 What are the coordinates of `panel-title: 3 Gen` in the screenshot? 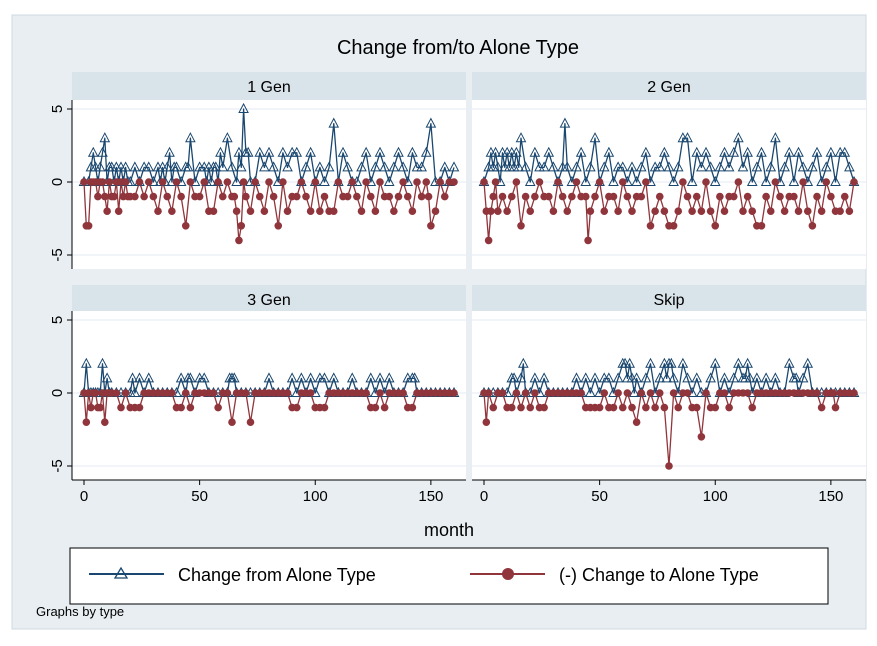 It's located at (269, 300).